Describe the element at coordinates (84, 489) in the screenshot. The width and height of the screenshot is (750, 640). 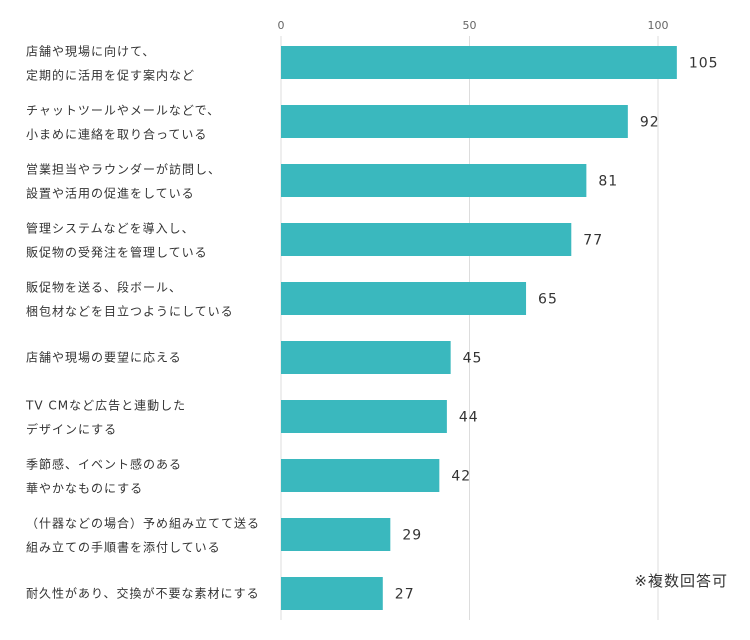
I see `category-label: 華やかなものにする` at that location.